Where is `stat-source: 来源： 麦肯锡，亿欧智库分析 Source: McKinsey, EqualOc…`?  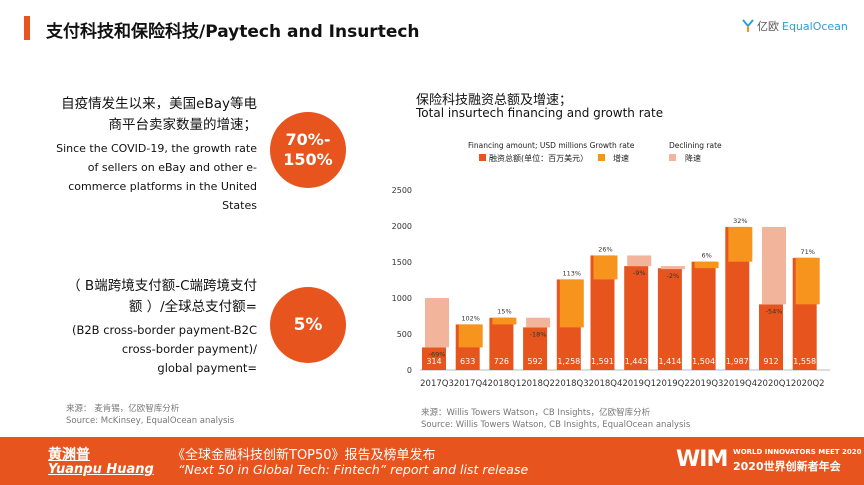 stat-source: 来源： 麦肯锡，亿欧智库分析 Source: McKinsey, EqualOc… is located at coordinates (150, 415).